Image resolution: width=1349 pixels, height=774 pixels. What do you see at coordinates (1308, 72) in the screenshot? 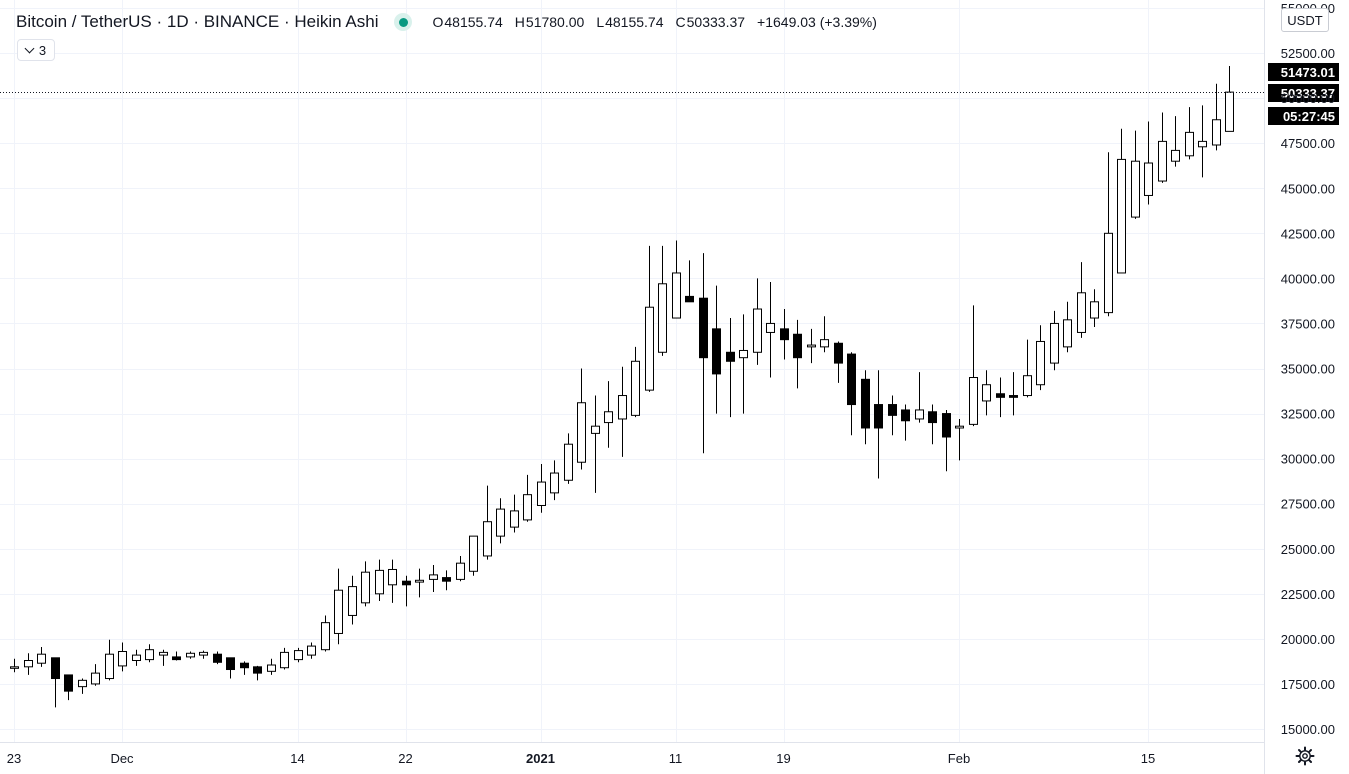
I see `high-price-badge-text: 51473.01` at bounding box center [1308, 72].